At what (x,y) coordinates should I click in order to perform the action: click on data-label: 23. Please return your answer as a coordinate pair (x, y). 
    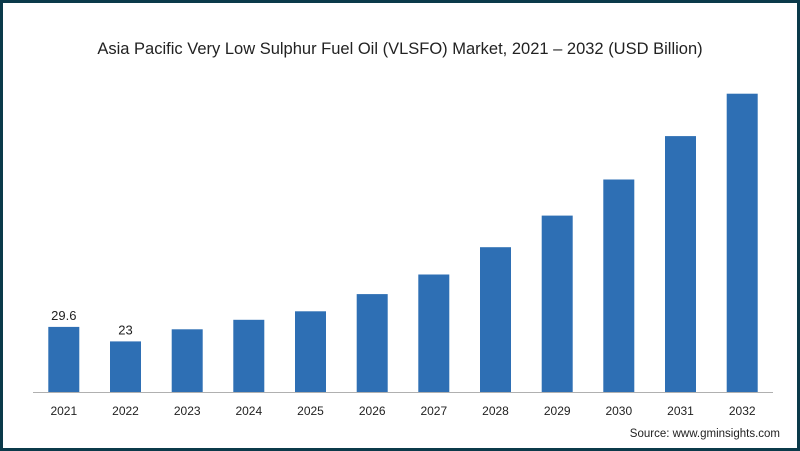
    Looking at the image, I should click on (125, 329).